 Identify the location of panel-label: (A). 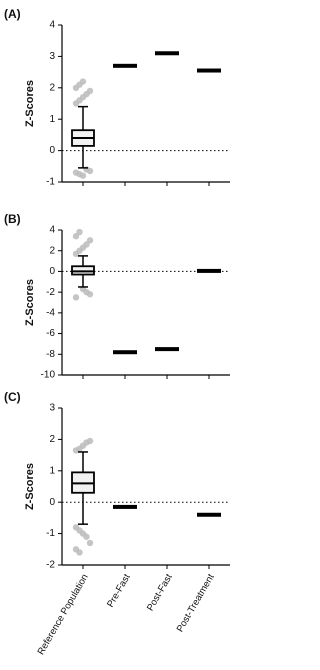
(12, 14).